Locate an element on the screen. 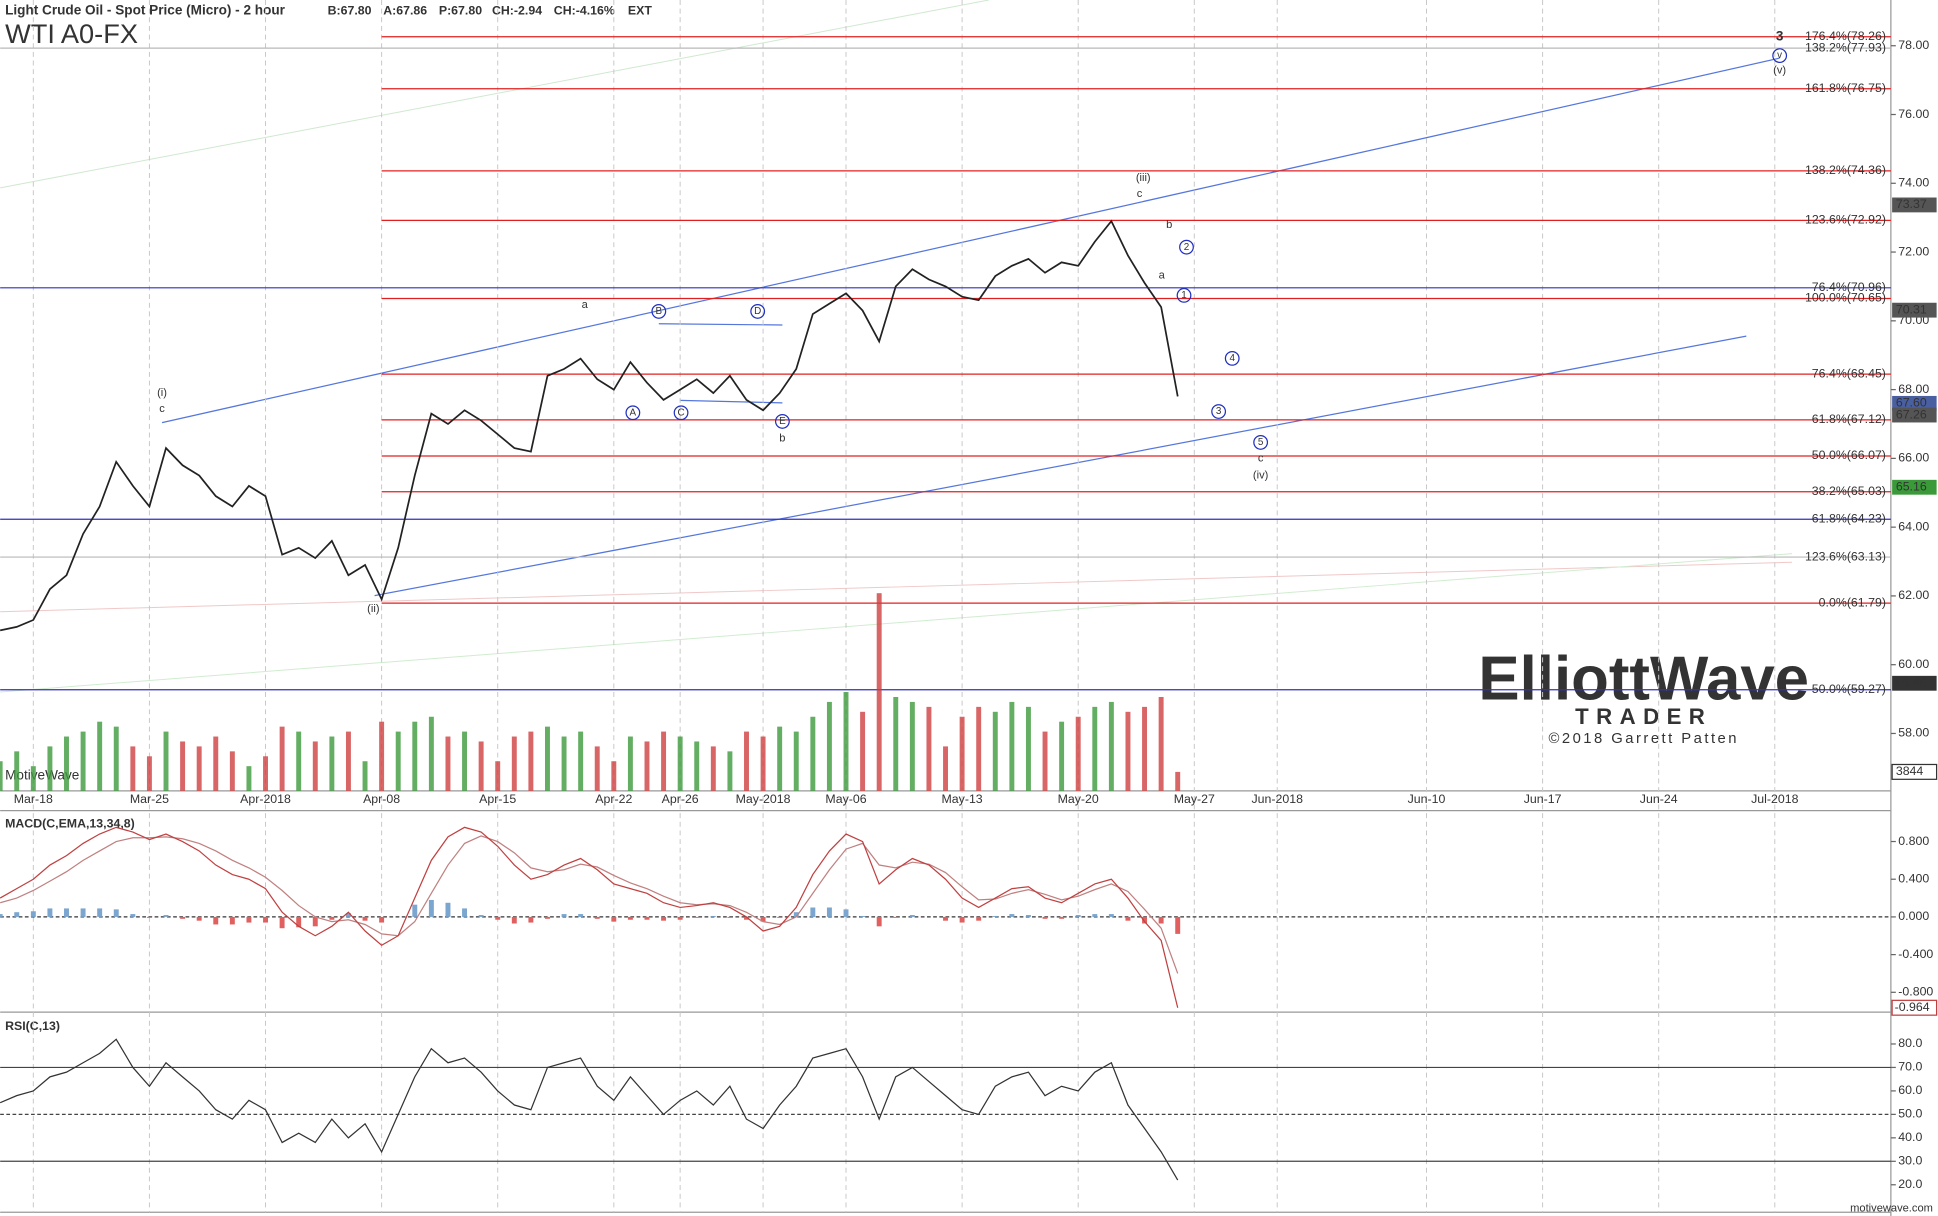  macd-badge-label: -0.964 is located at coordinates (1912, 1007).